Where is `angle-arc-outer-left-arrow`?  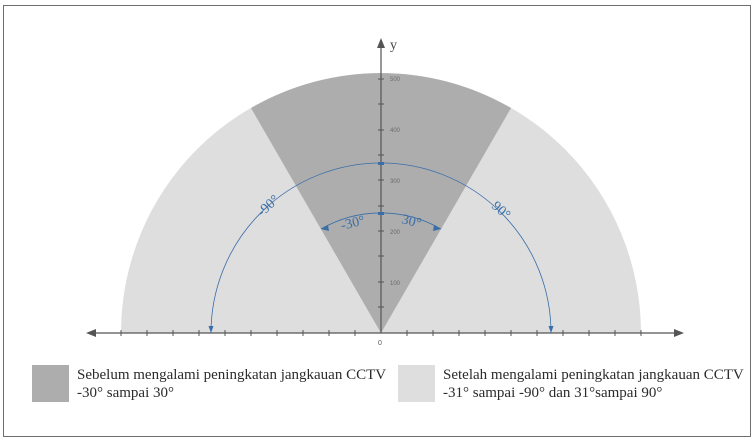 angle-arc-outer-left-arrow is located at coordinates (211, 329).